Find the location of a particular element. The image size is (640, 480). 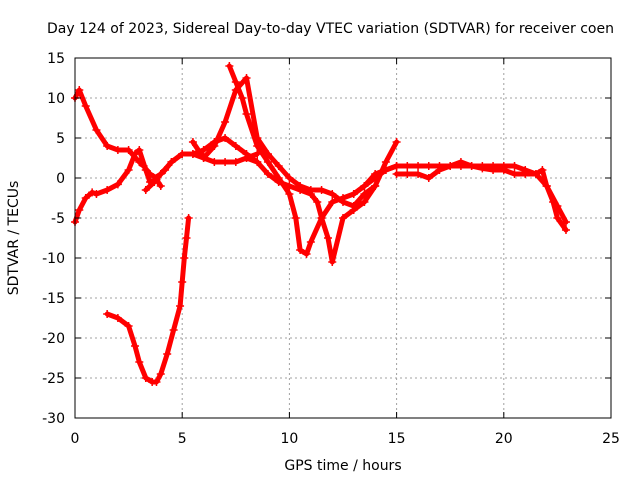

y-tick-label: 5 is located at coordinates (60, 139).